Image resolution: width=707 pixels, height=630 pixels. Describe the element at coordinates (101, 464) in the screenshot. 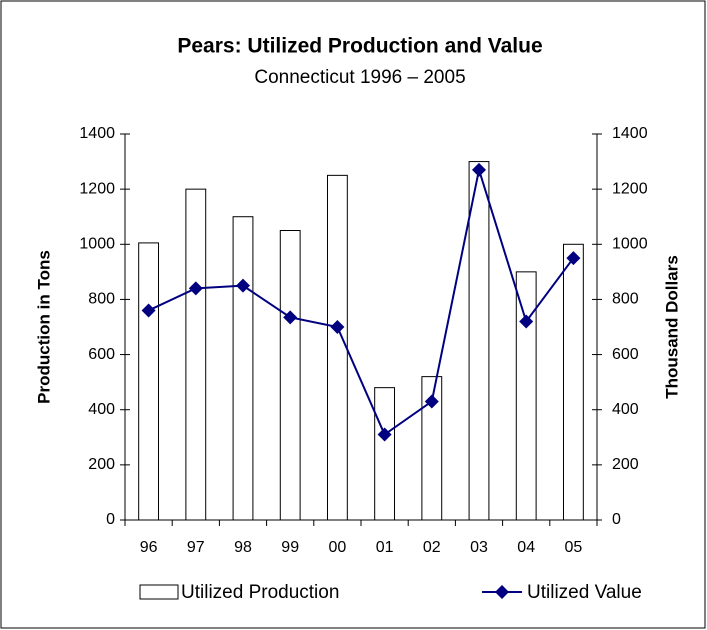

I see `y-tick-label: 200` at that location.